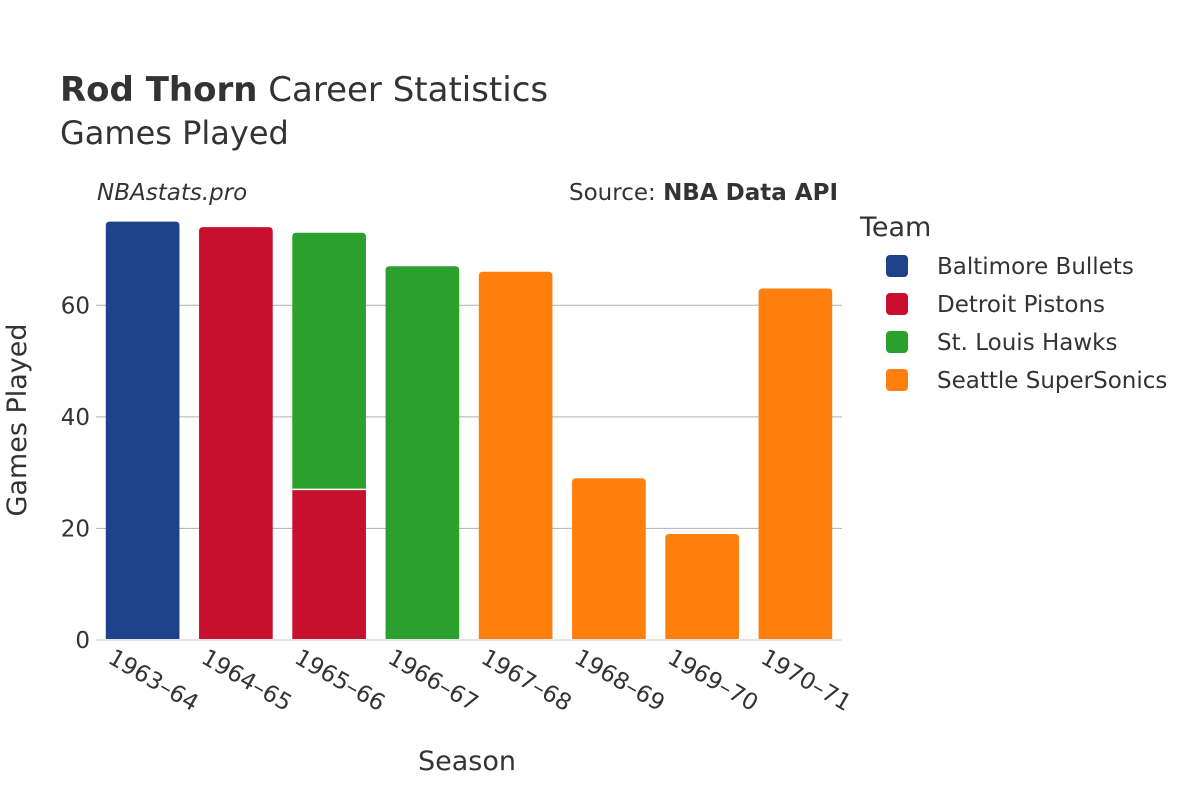 This screenshot has width=1200, height=804. Describe the element at coordinates (75, 529) in the screenshot. I see `y-tick-label: 20` at that location.